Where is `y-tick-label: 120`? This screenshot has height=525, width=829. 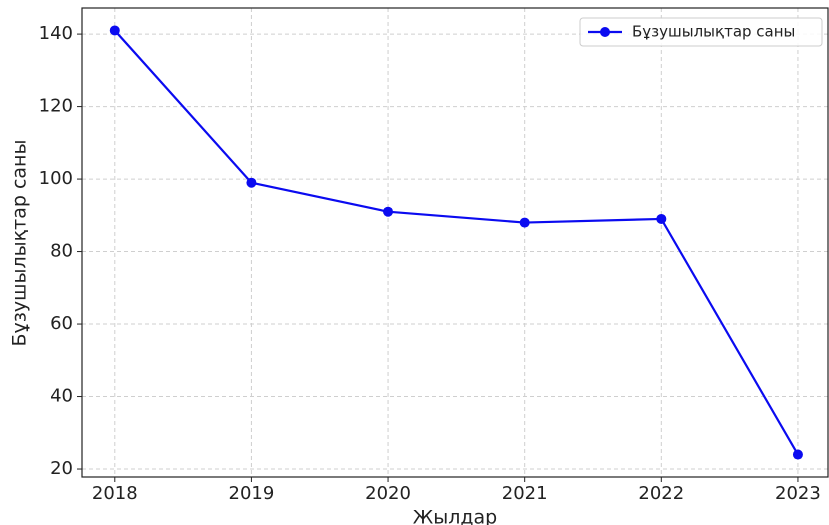
y-tick-label: 120 is located at coordinates (56, 106).